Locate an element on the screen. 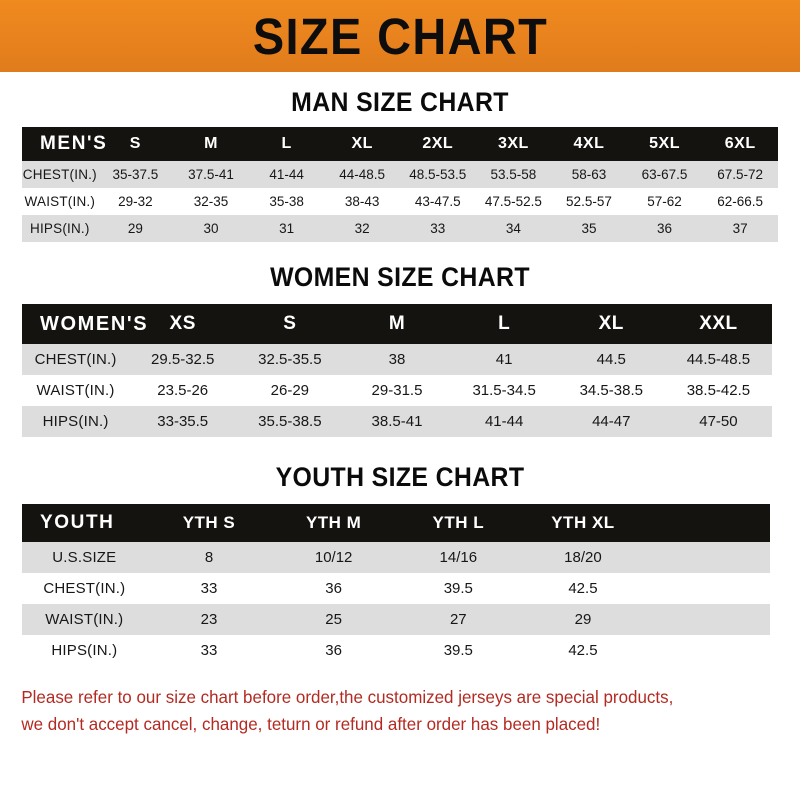 Image resolution: width=800 pixels, height=800 pixels. table-cell: 37 is located at coordinates (740, 228).